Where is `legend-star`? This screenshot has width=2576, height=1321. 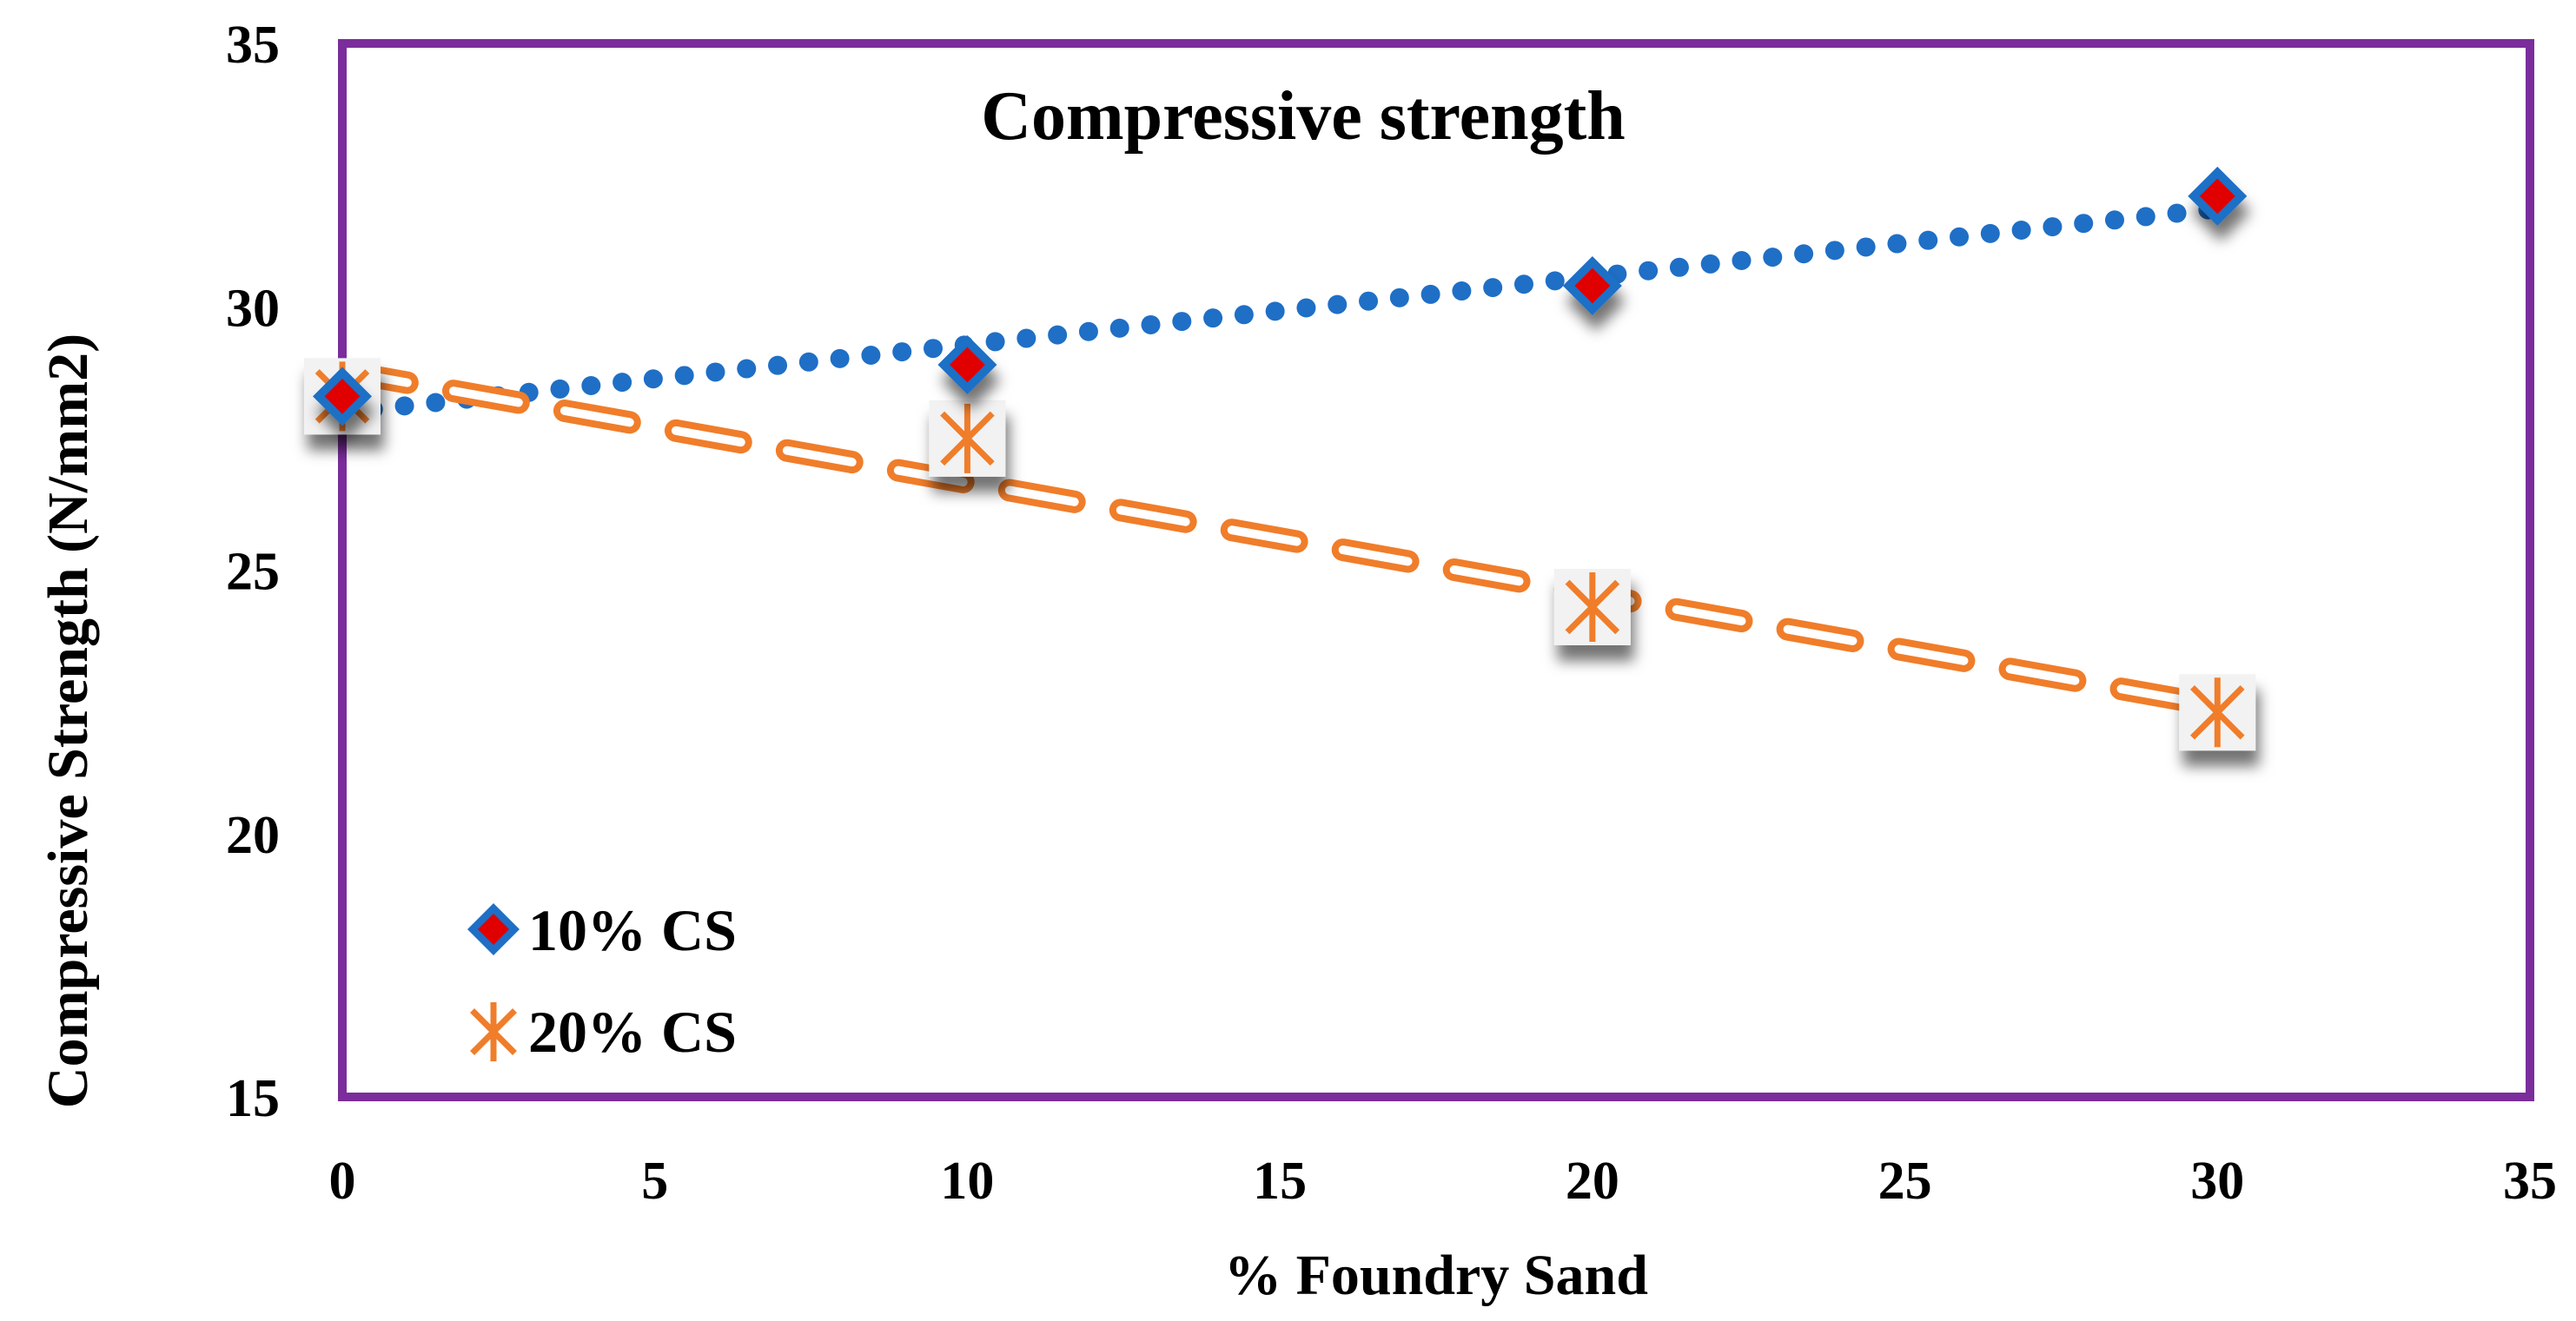
legend-star is located at coordinates (493, 1031).